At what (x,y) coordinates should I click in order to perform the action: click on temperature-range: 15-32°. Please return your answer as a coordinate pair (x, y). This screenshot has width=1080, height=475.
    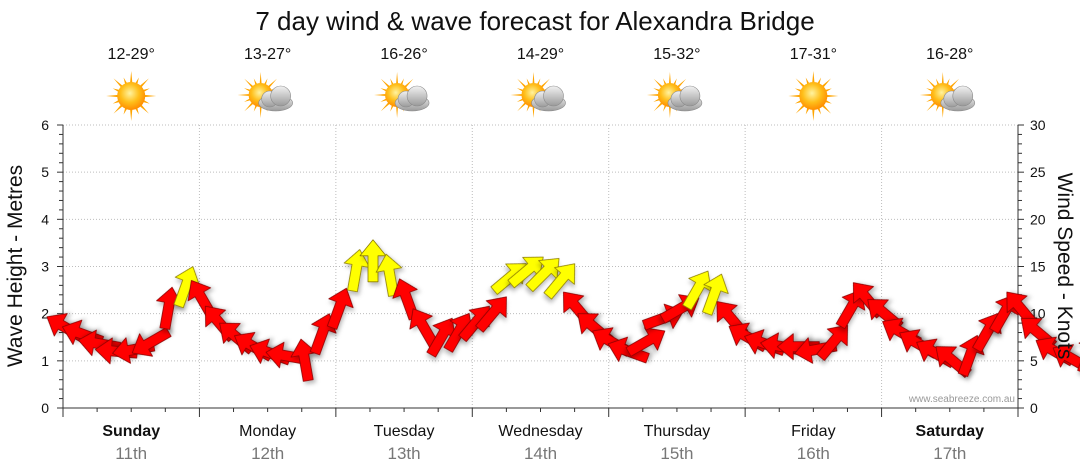
    Looking at the image, I should click on (676, 54).